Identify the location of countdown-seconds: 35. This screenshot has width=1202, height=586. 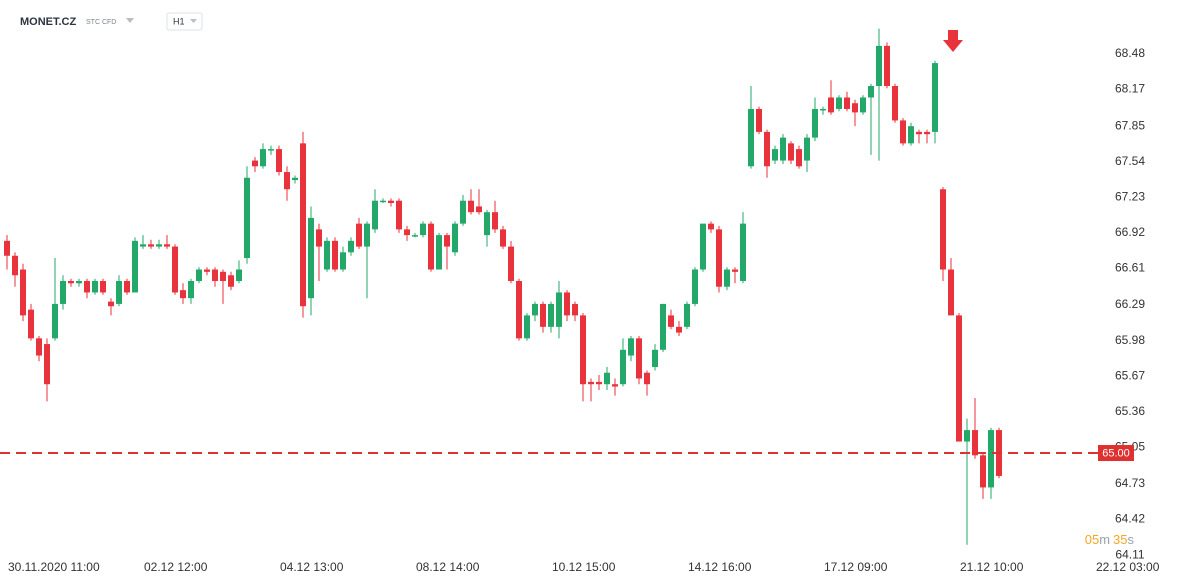
(1120, 539).